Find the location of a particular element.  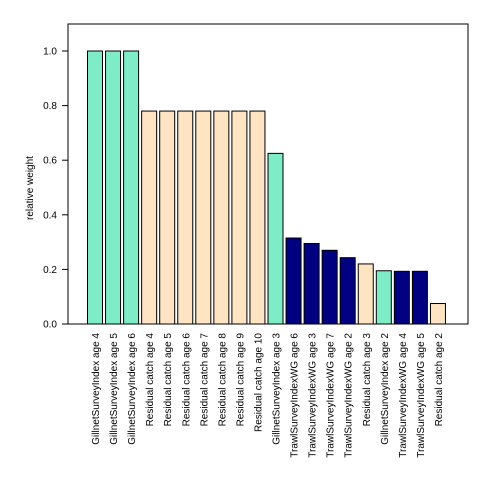

y-tick-label: 0.0 is located at coordinates (50, 325).